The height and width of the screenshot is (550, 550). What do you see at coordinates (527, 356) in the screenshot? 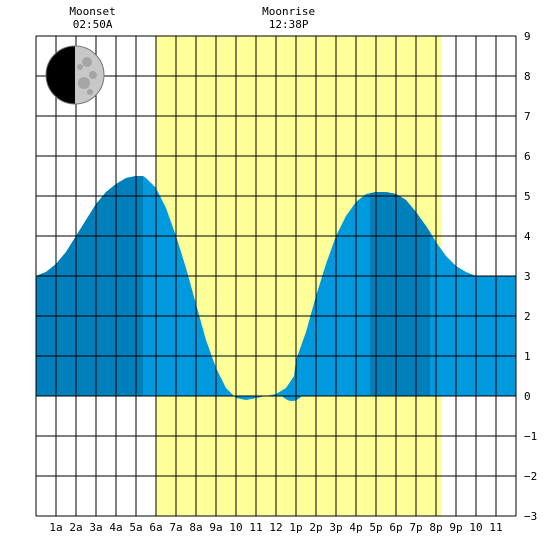
I see `y-tick-label: 1` at bounding box center [527, 356].